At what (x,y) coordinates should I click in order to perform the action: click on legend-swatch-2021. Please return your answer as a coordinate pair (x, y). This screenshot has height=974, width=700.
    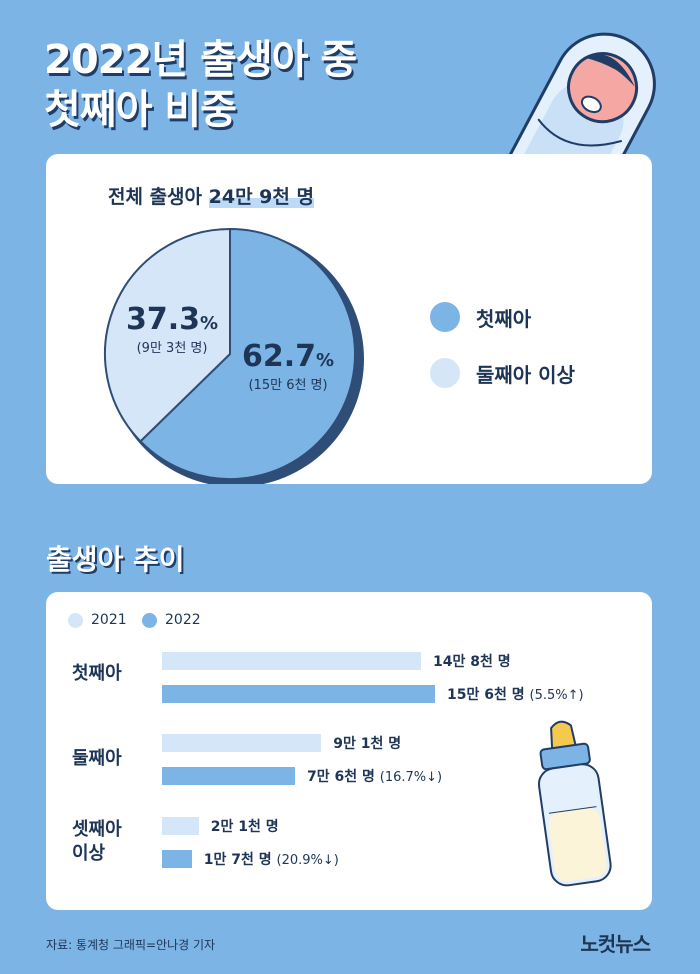
    Looking at the image, I should click on (75, 620).